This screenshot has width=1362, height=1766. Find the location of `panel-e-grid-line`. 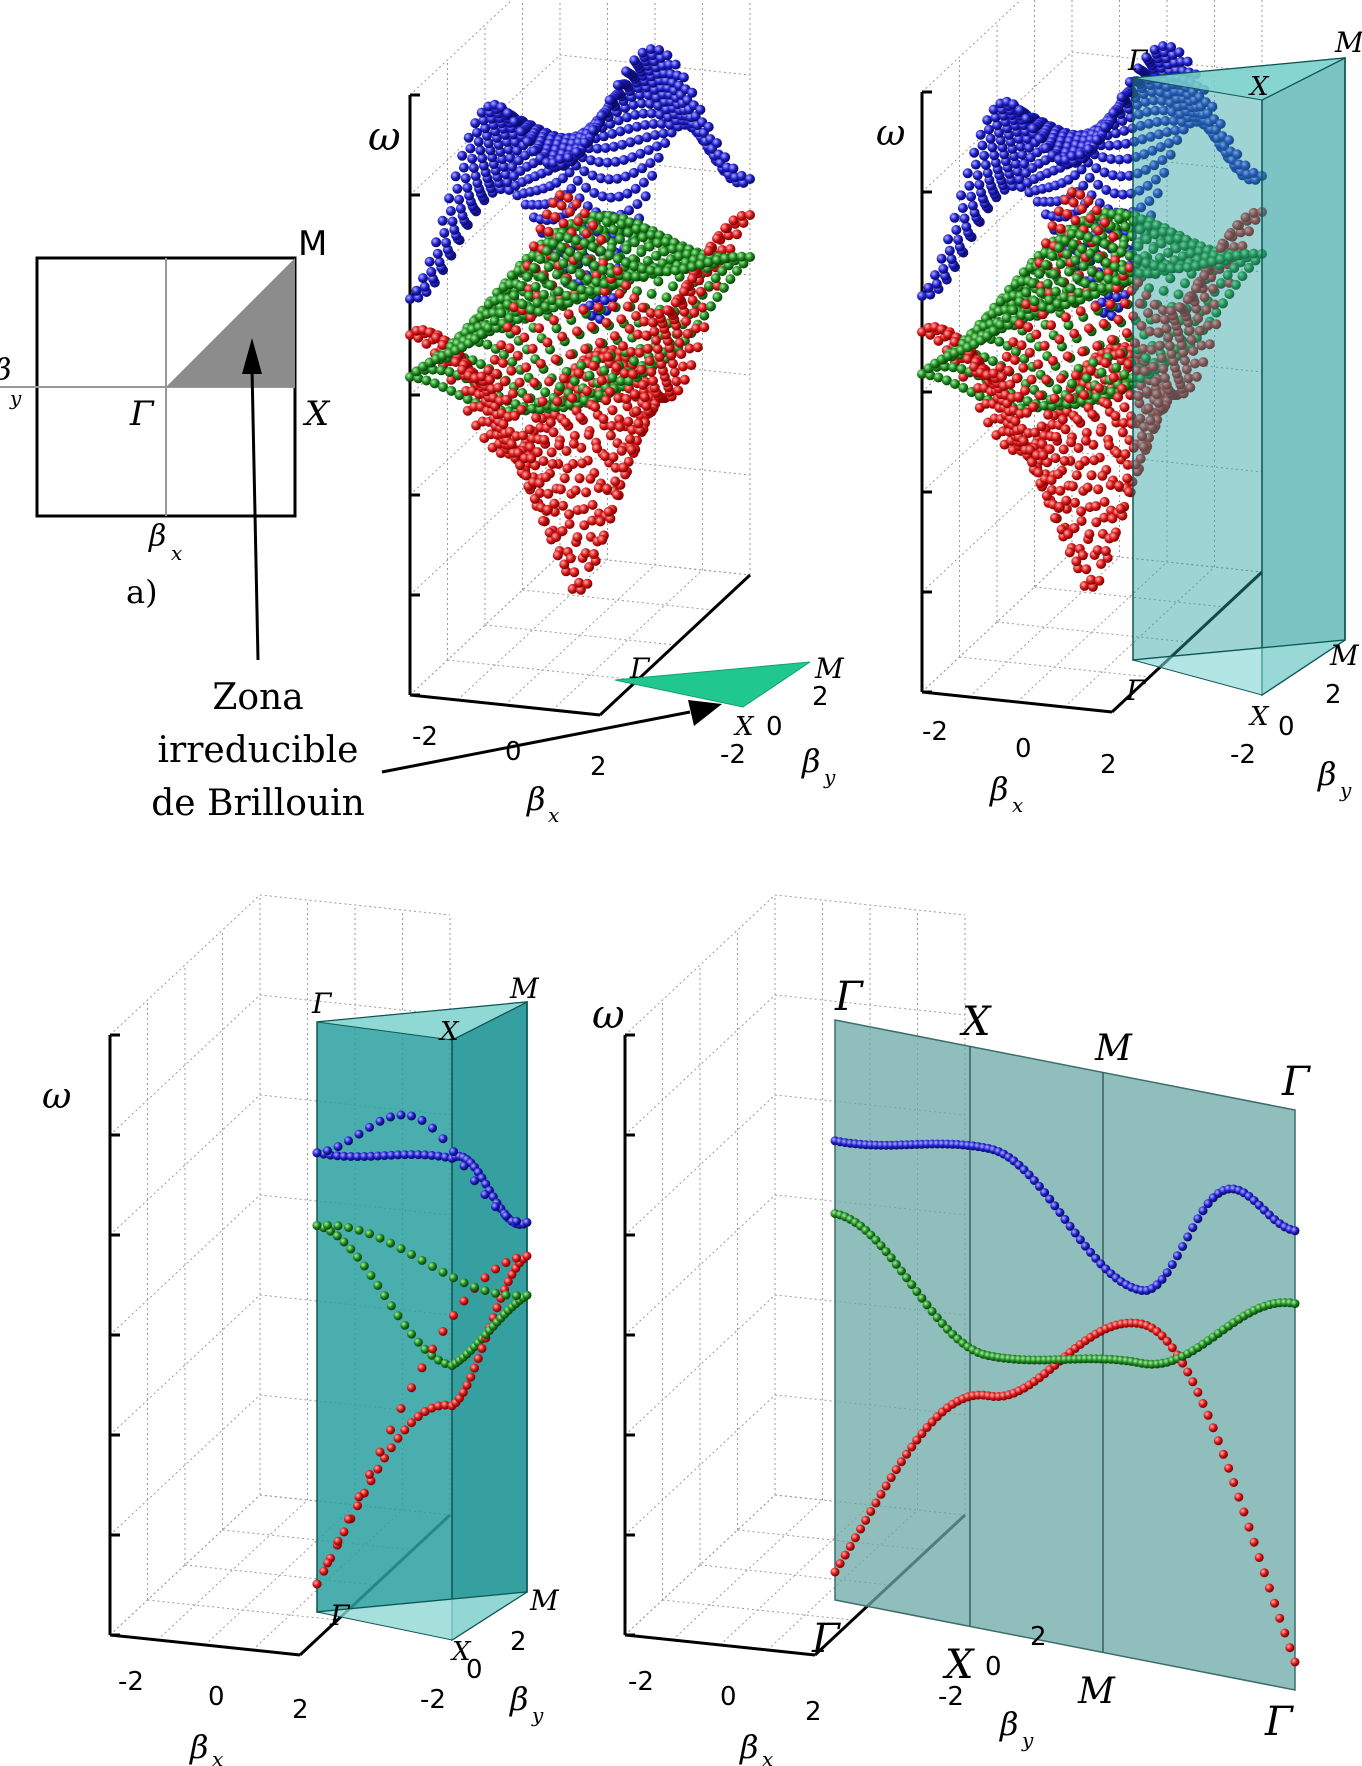

panel-e-grid-line is located at coordinates (832, 1540).